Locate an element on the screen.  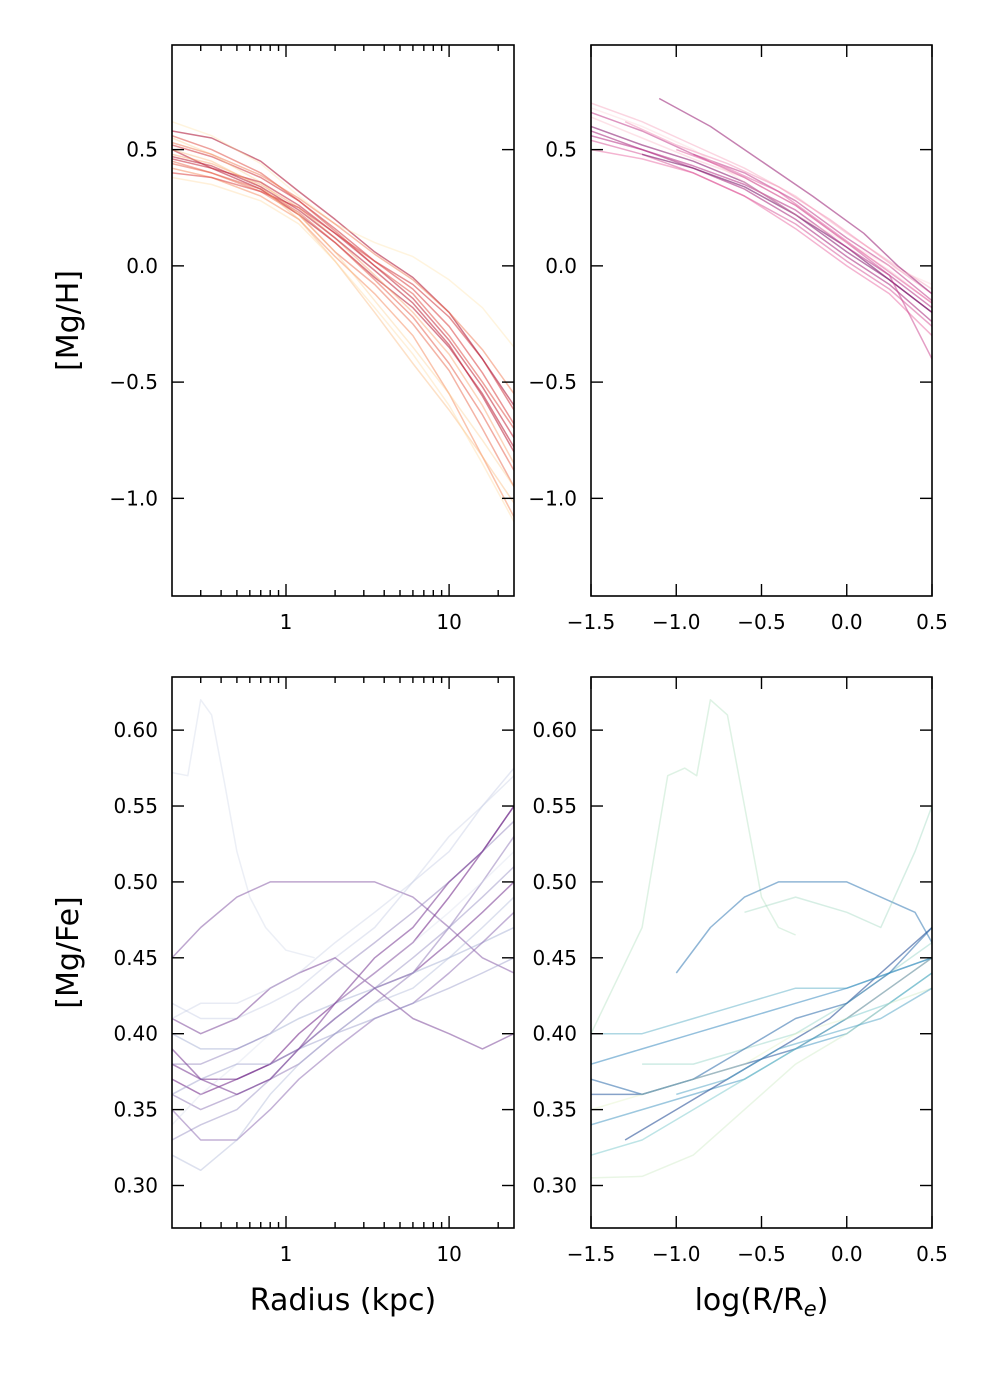
x-axis-label: Radius (kpc) is located at coordinates (343, 1300).